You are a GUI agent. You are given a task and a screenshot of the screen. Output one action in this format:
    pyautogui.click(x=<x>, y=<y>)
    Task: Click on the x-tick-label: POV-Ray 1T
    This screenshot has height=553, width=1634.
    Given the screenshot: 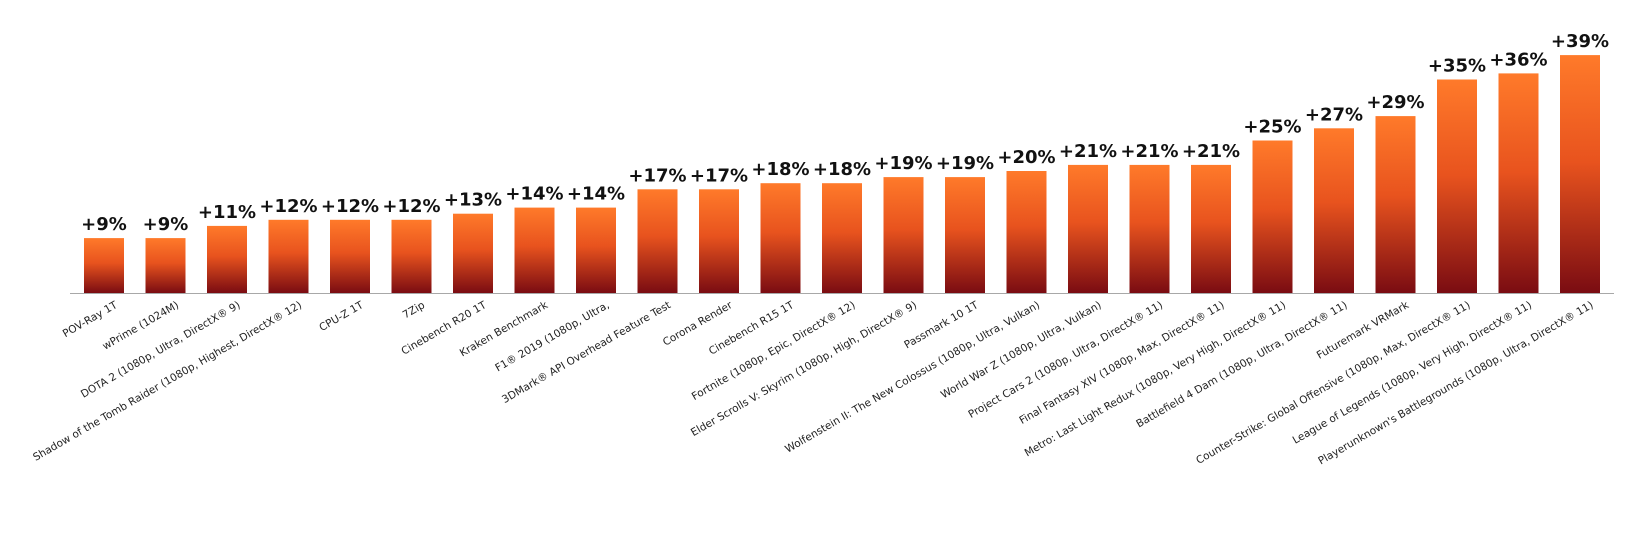 What is the action you would take?
    pyautogui.click(x=90, y=319)
    